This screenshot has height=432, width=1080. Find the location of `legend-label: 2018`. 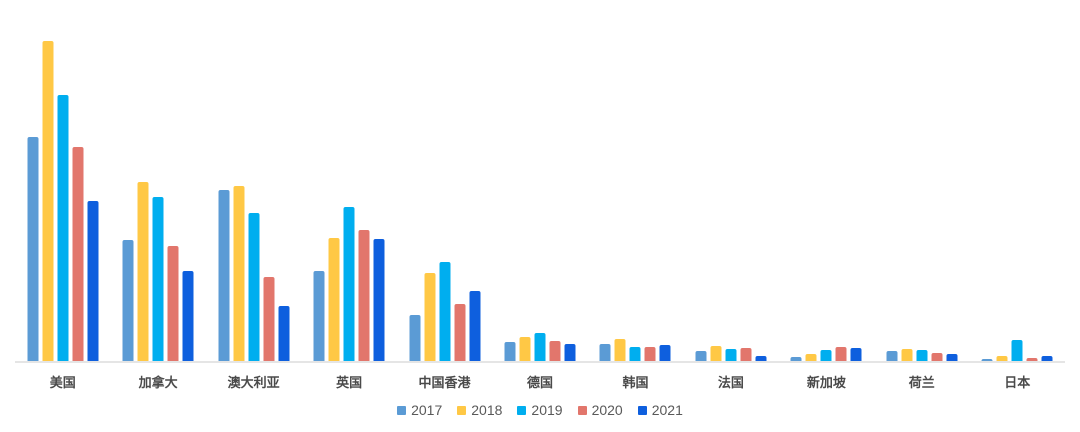

legend-label: 2018 is located at coordinates (487, 410).